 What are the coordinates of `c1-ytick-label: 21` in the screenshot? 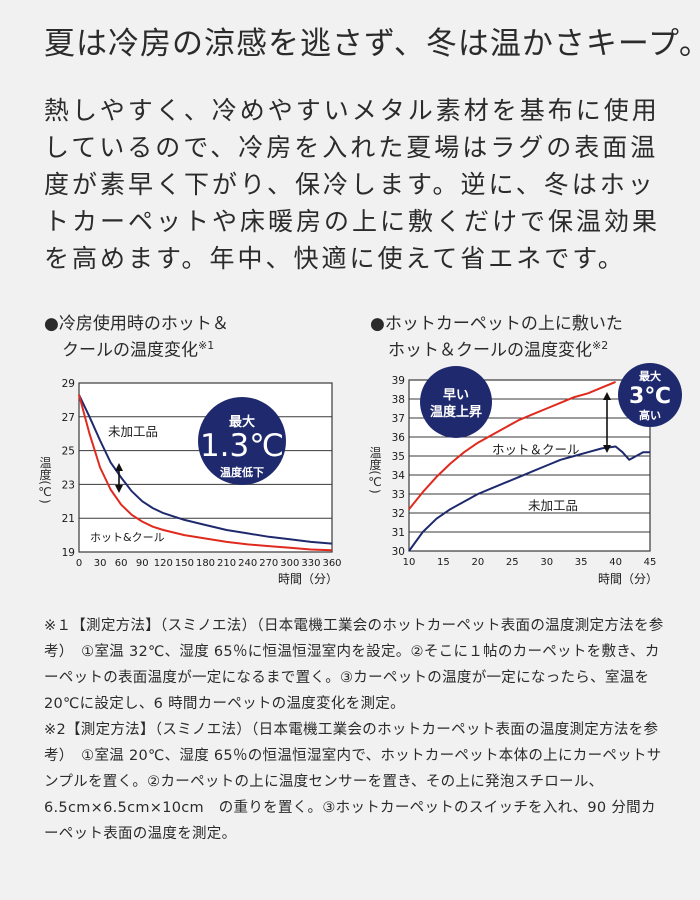 It's located at (68, 519).